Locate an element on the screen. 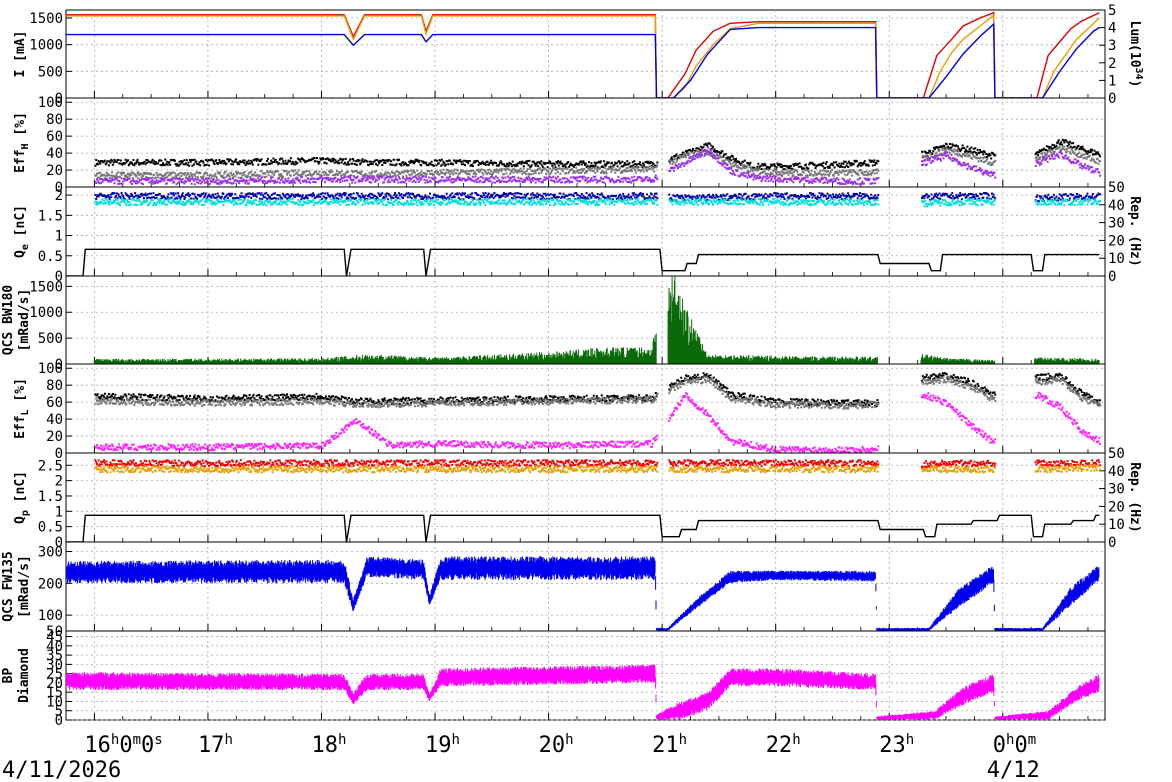 The image size is (1172, 782). time-tick-label: 22h is located at coordinates (783, 745).